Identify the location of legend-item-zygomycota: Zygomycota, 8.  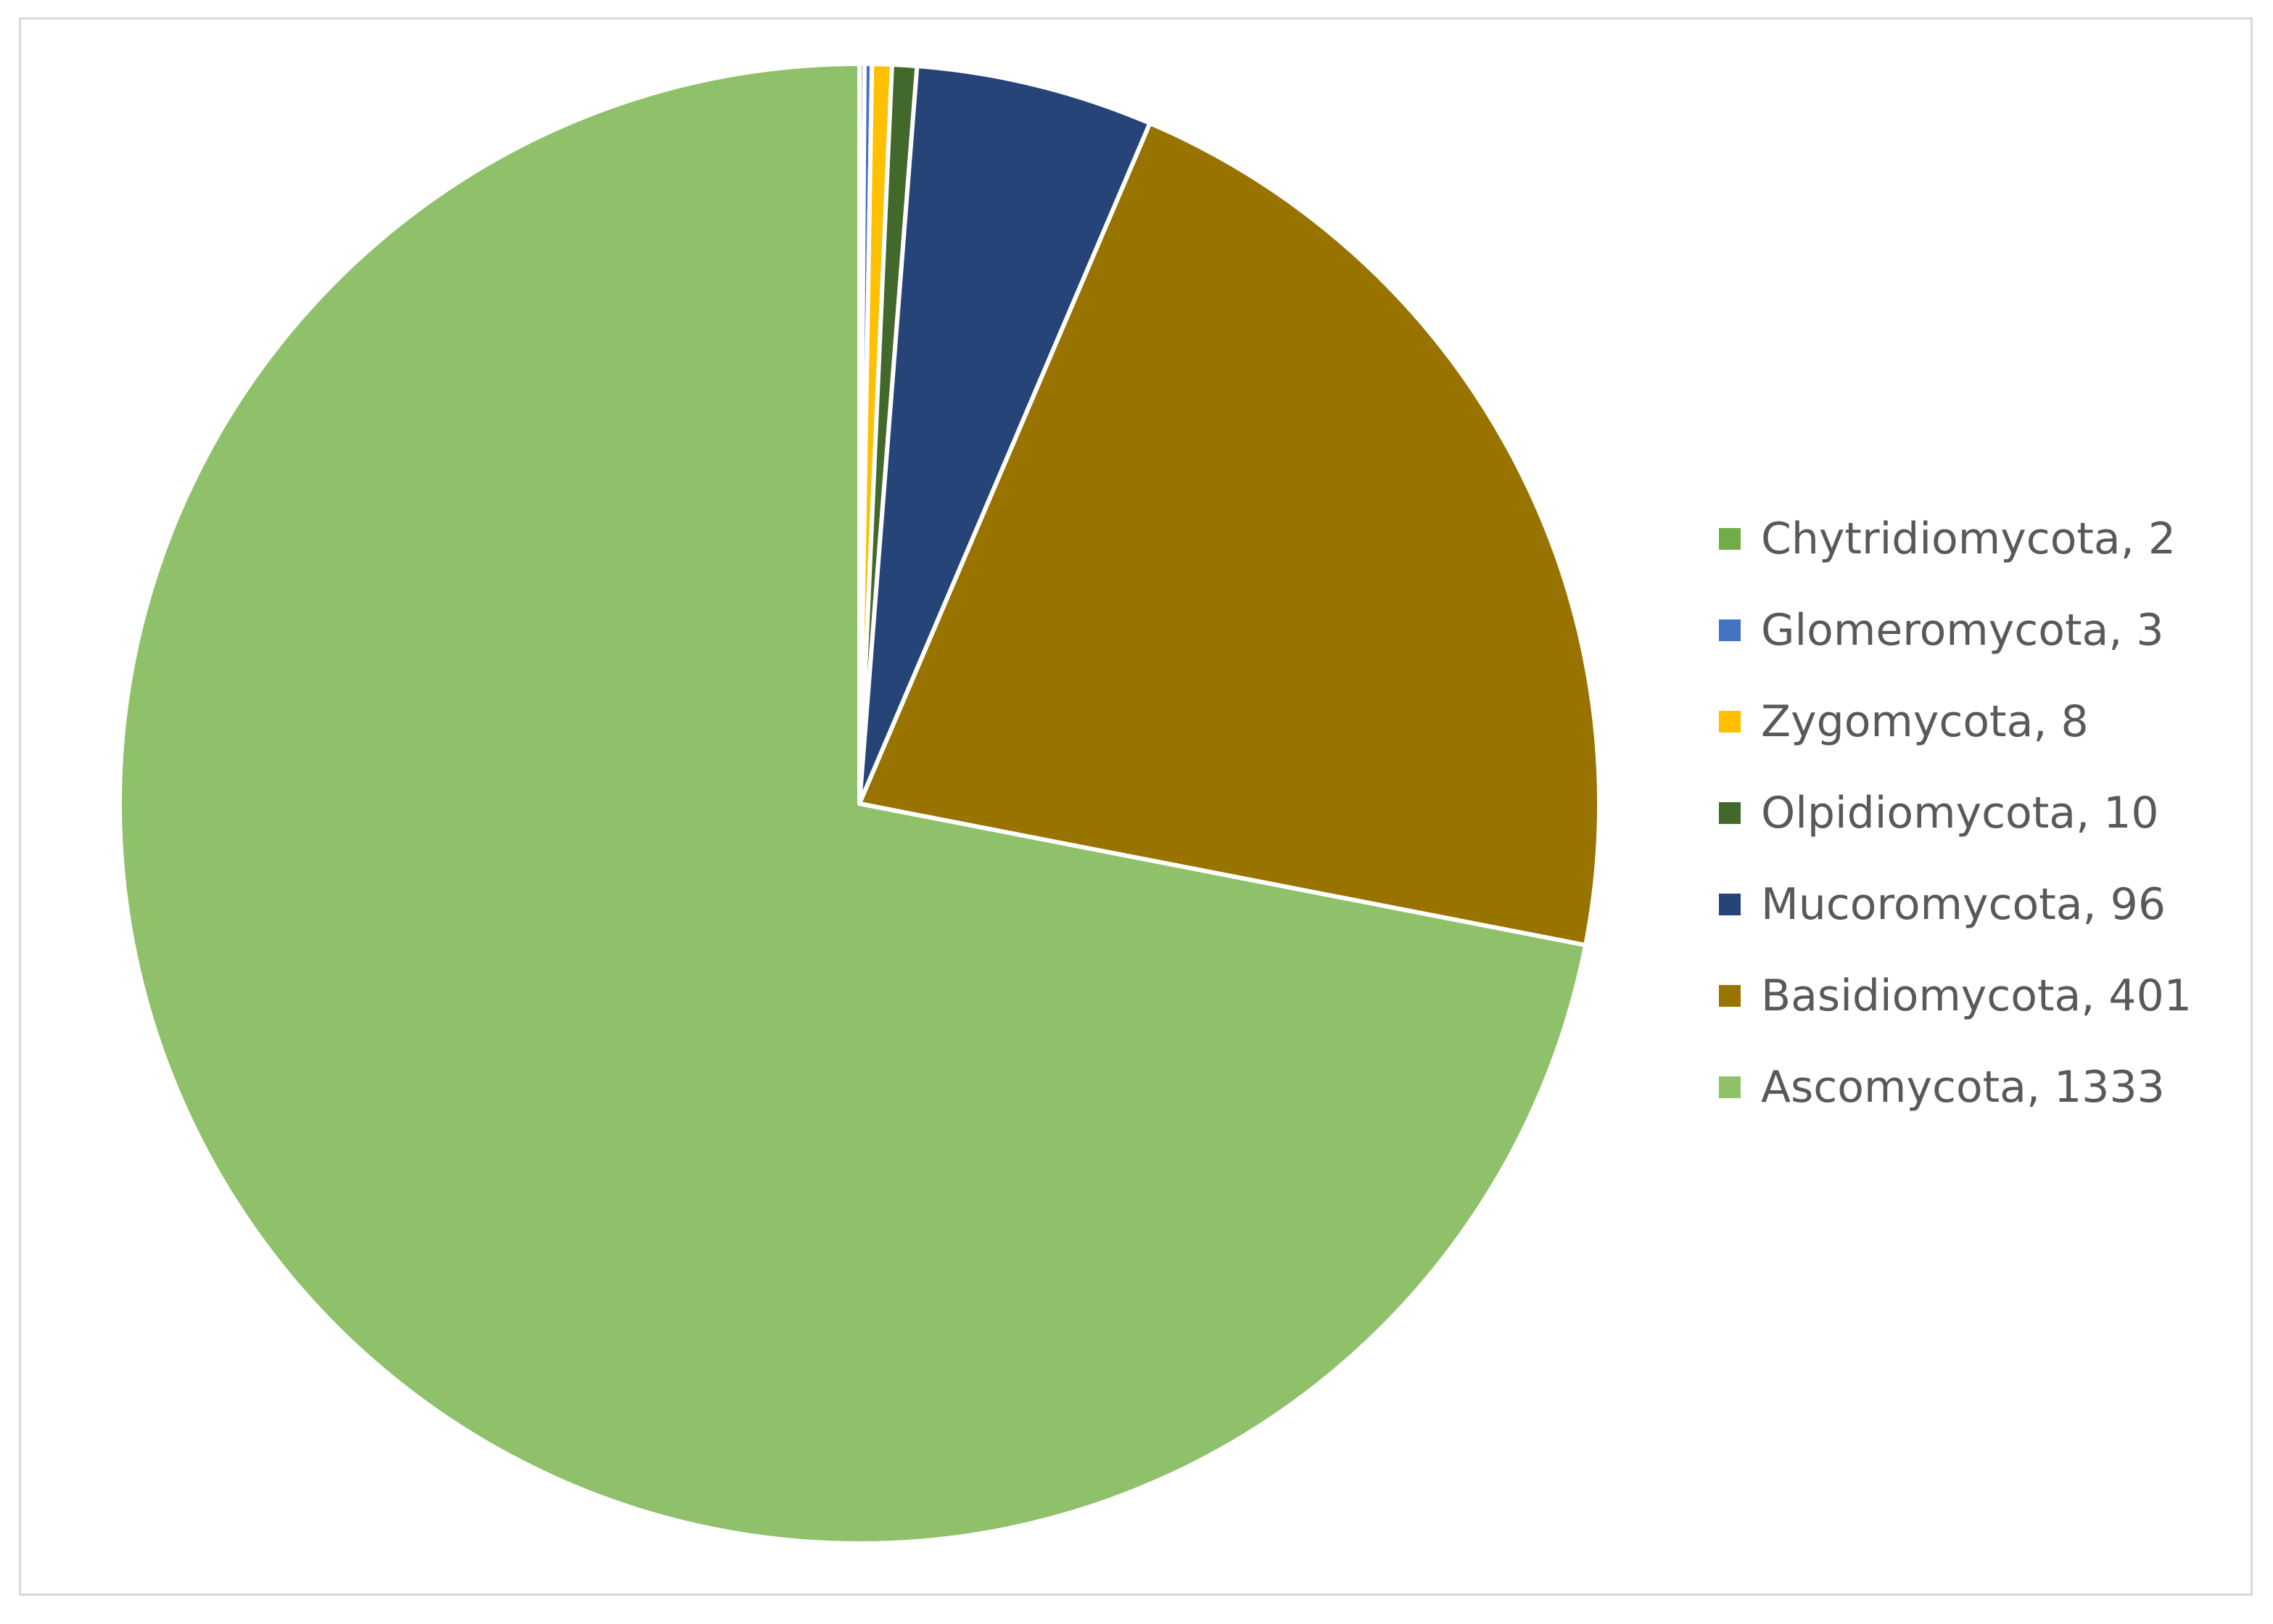
(1973, 721).